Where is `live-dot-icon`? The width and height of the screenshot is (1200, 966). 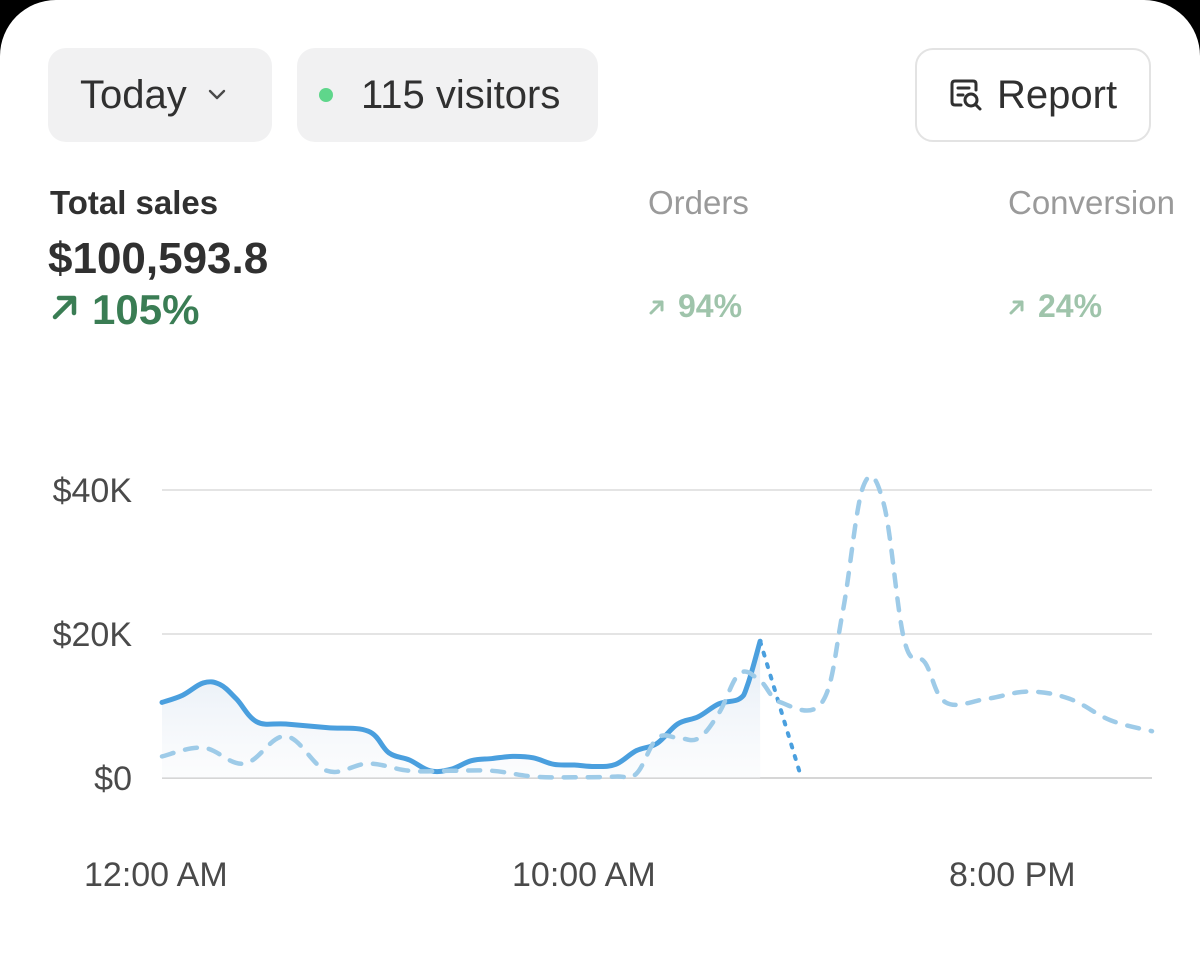 live-dot-icon is located at coordinates (326, 95).